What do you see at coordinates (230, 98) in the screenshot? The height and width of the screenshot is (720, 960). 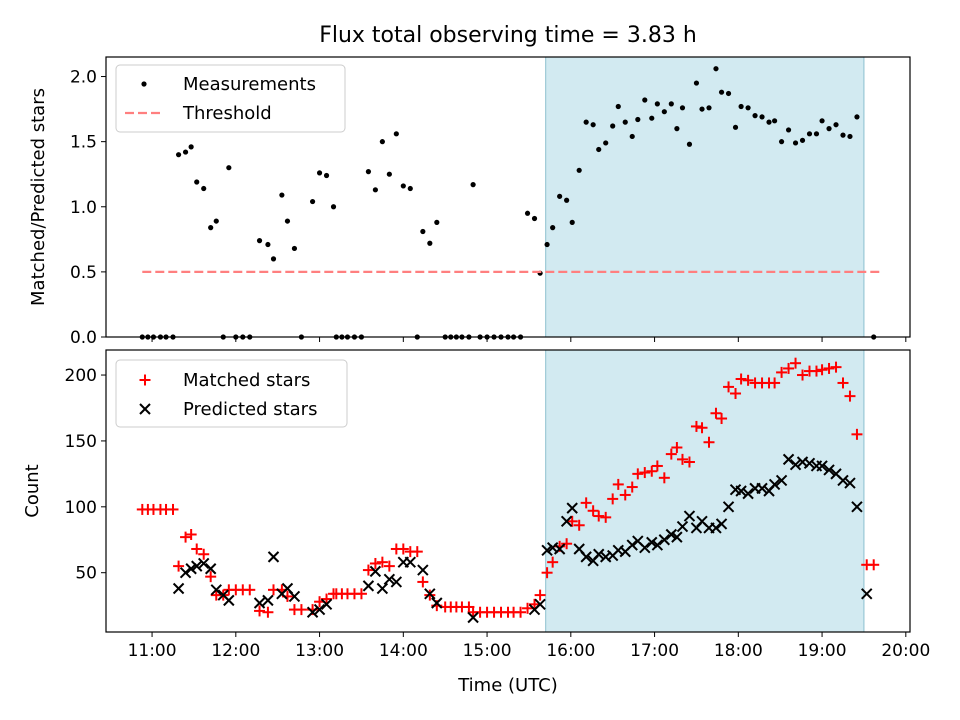 I see `top-legend-box` at bounding box center [230, 98].